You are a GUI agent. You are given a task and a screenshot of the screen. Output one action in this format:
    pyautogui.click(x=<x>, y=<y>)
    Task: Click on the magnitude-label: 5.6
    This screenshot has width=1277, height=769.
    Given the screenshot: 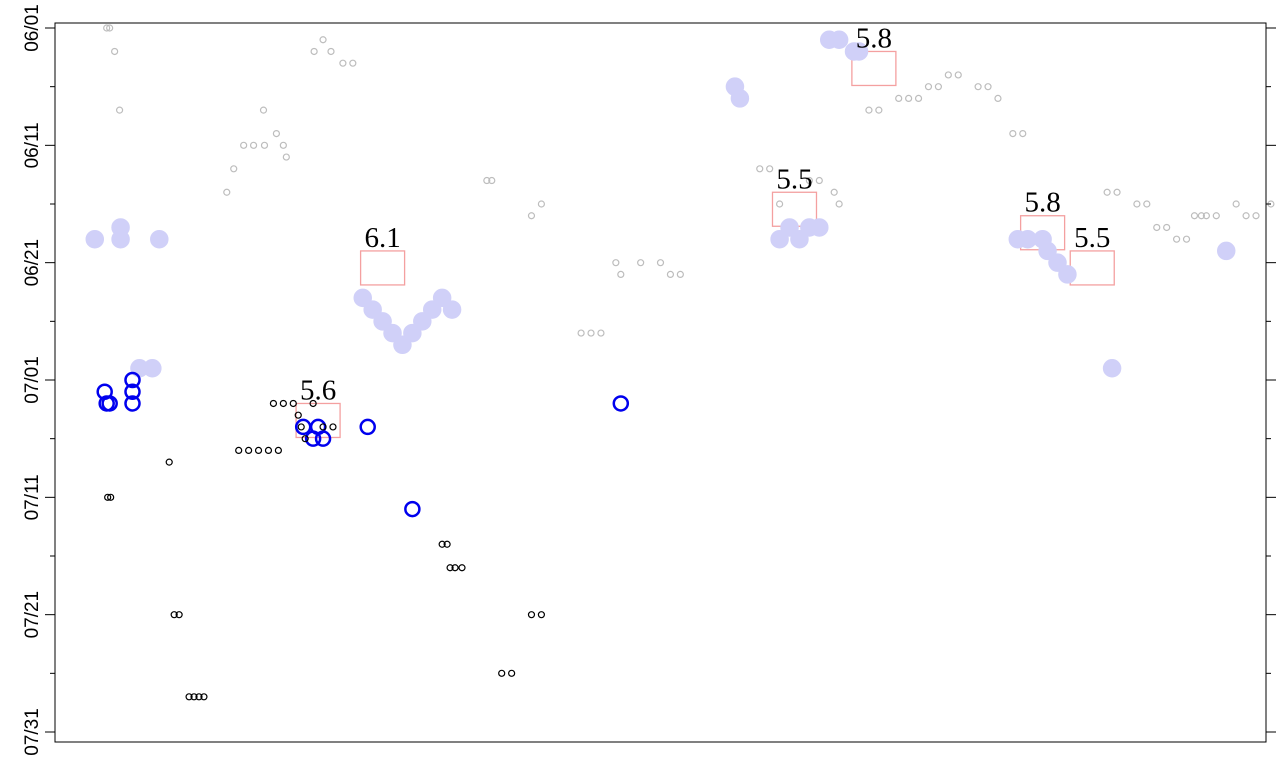 What is the action you would take?
    pyautogui.click(x=318, y=390)
    